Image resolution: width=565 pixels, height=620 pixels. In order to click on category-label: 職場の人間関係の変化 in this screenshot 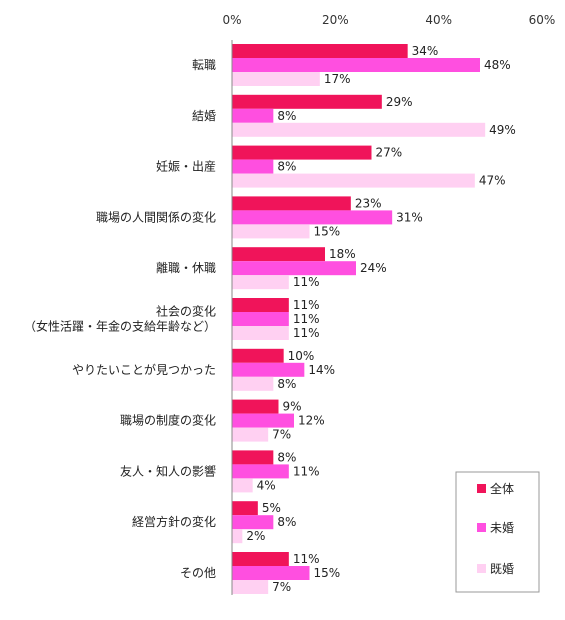, I will do `click(156, 216)`.